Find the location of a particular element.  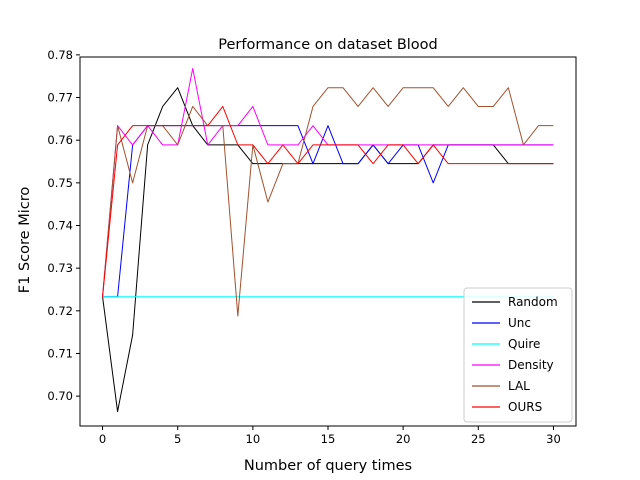

legend-box is located at coordinates (518, 355).